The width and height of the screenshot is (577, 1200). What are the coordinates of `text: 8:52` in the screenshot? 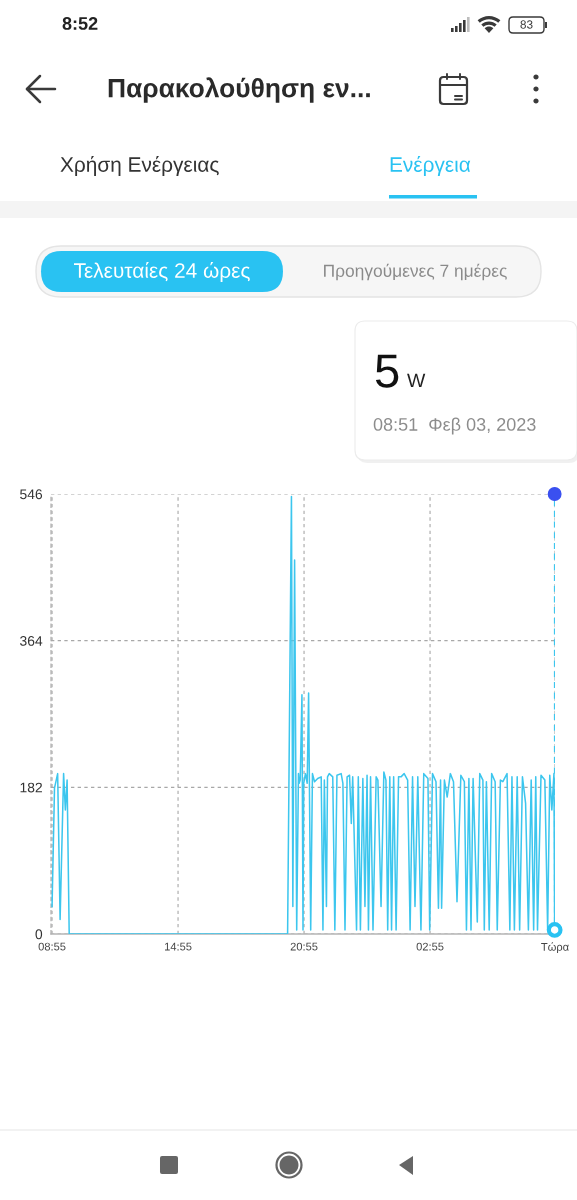 It's located at (80, 23).